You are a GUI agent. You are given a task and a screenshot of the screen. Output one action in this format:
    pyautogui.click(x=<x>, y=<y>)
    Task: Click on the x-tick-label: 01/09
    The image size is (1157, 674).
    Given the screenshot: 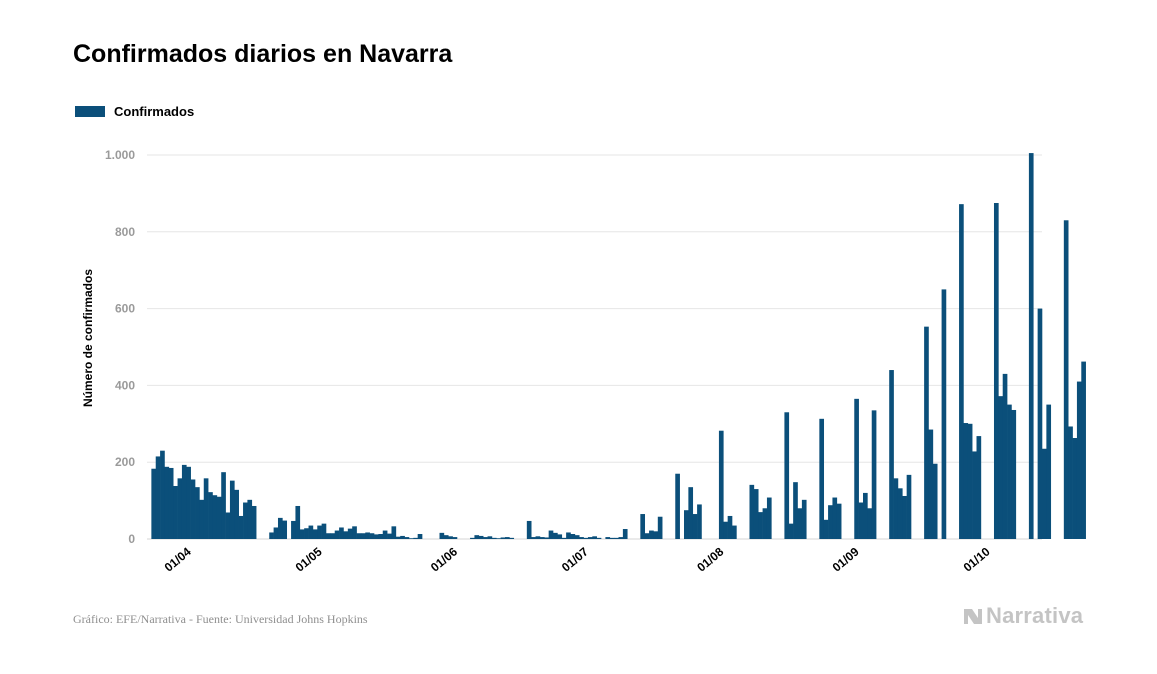 What is the action you would take?
    pyautogui.click(x=846, y=559)
    